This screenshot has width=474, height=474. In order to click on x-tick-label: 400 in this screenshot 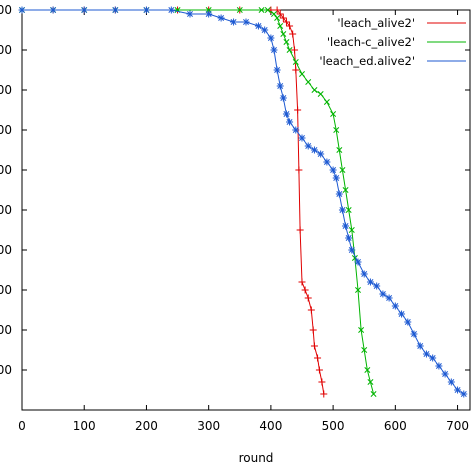, I will do `click(270, 426)`.